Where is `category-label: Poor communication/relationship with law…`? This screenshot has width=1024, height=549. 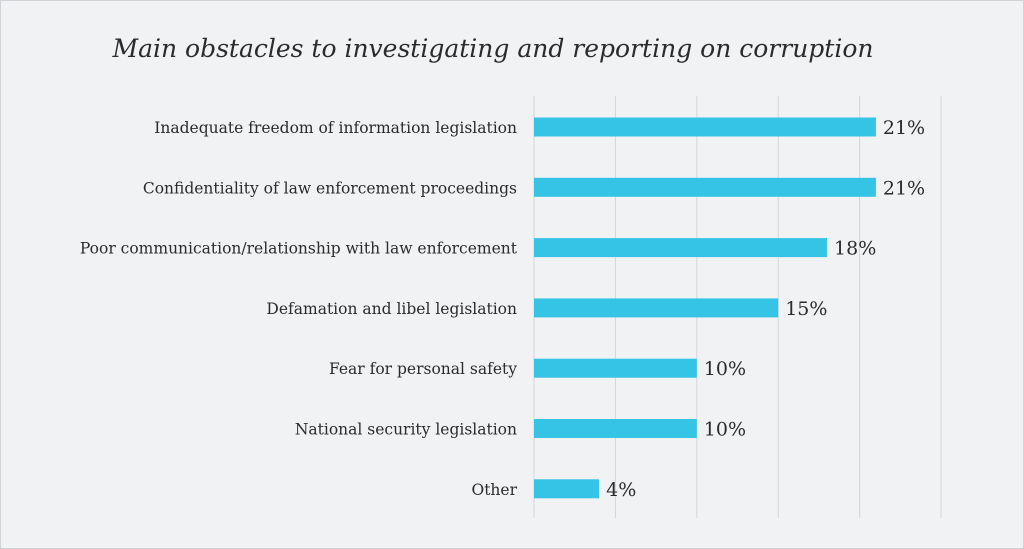
category-label: Poor communication/relationship with law… is located at coordinates (299, 249).